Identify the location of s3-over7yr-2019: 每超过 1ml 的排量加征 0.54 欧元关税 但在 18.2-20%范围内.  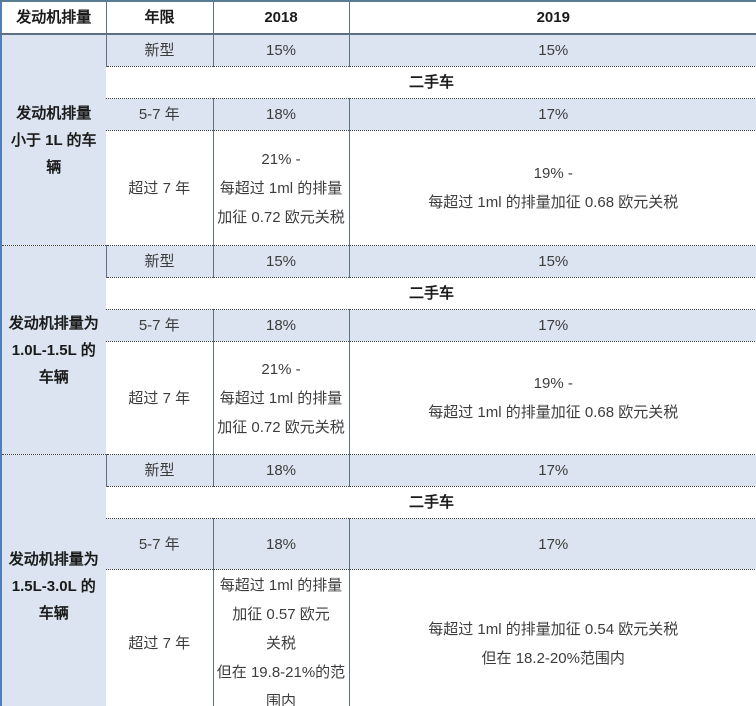
(552, 637).